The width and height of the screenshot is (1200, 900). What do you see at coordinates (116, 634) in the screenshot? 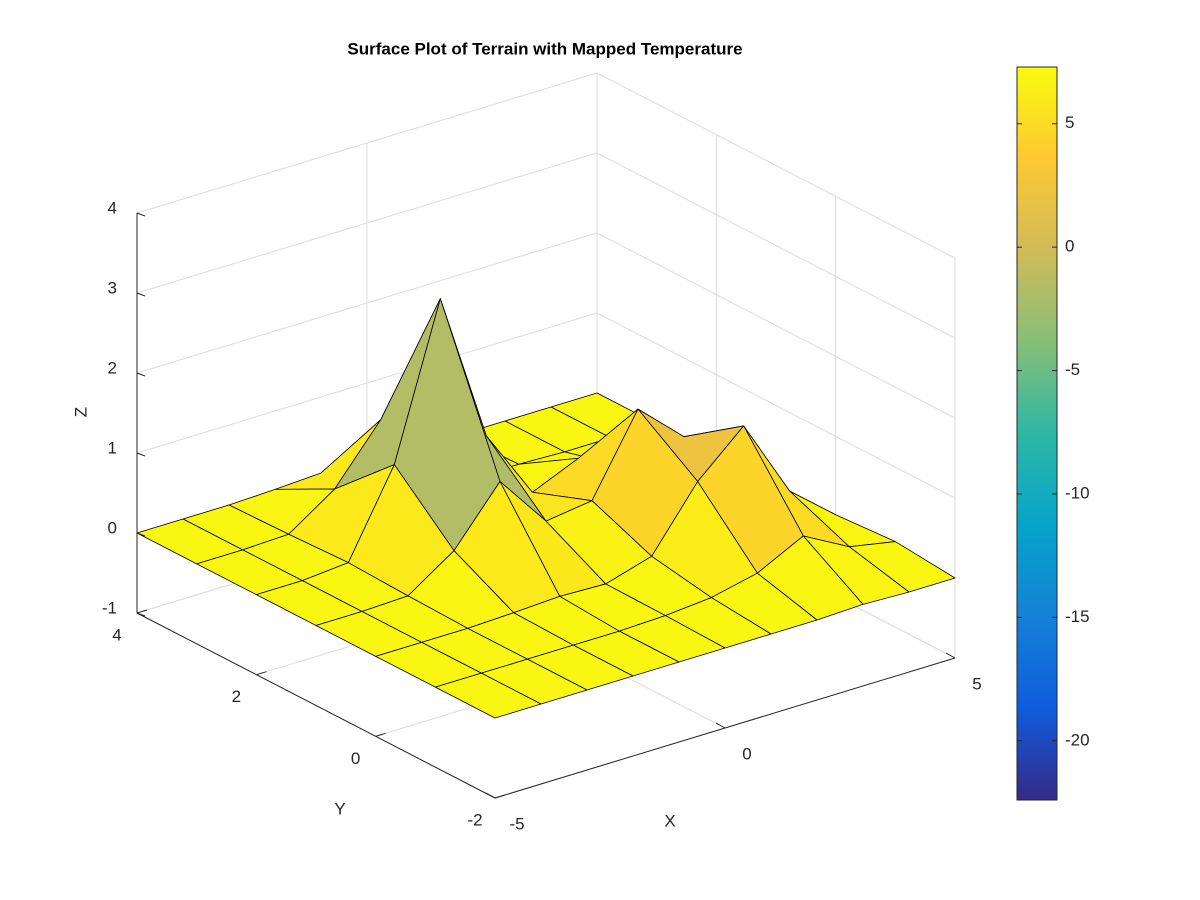
I see `y-tick-label: 4` at bounding box center [116, 634].